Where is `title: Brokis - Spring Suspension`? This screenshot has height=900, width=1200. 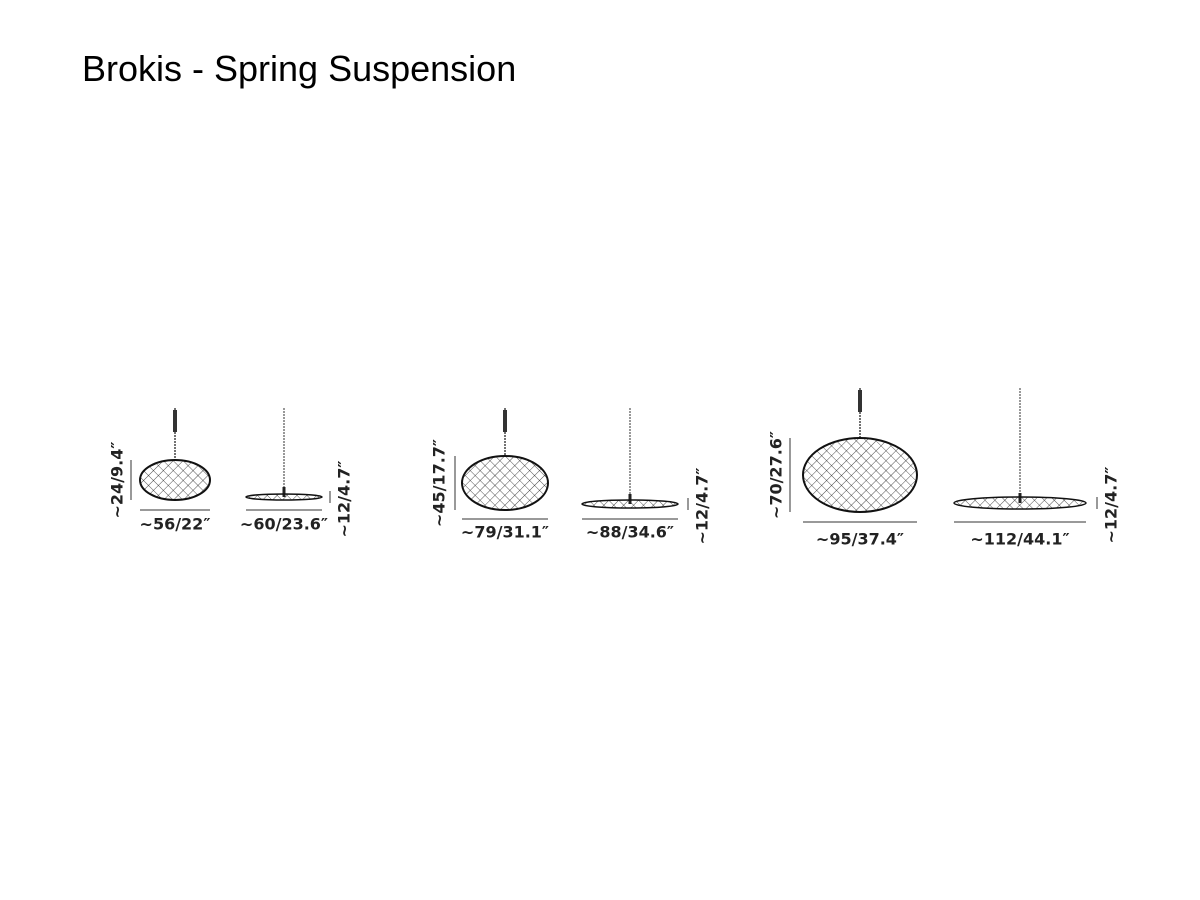
title: Brokis - Spring Suspension is located at coordinates (299, 68).